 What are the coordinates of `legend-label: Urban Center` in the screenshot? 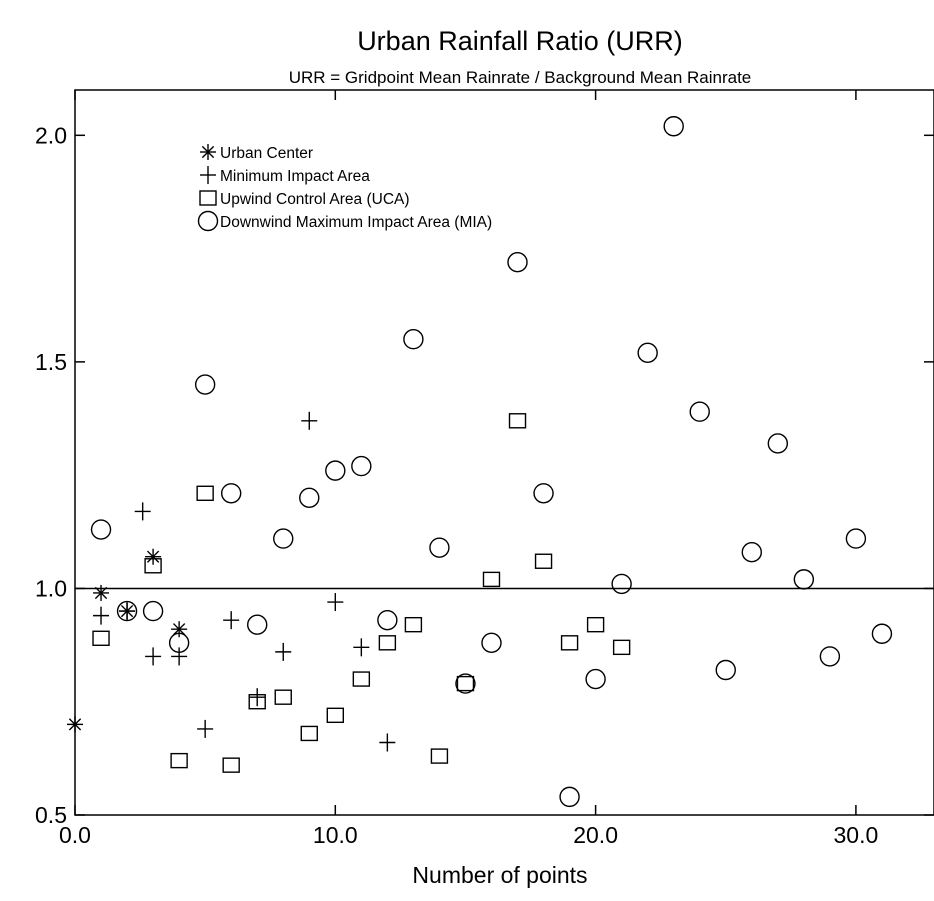 It's located at (266, 153).